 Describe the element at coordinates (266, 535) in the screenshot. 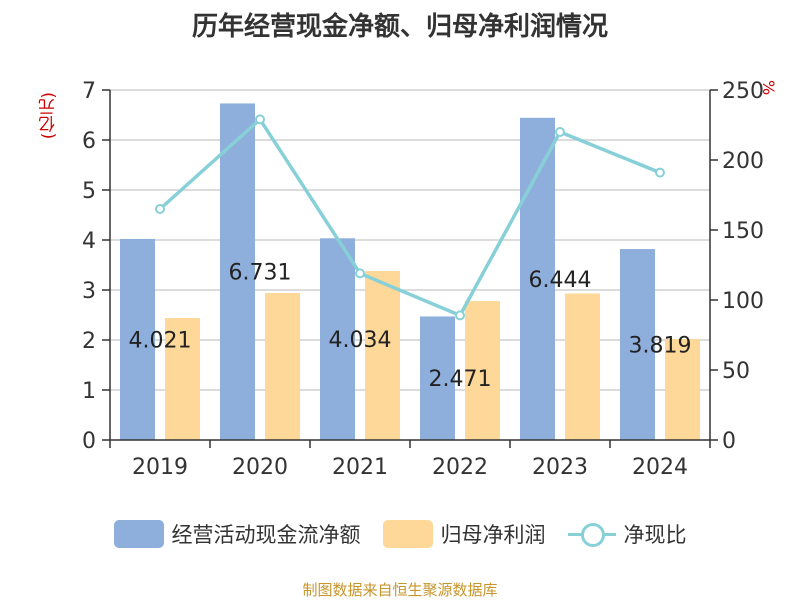

I see `legend-label-cashflow: 经营活动现金流净额` at that location.